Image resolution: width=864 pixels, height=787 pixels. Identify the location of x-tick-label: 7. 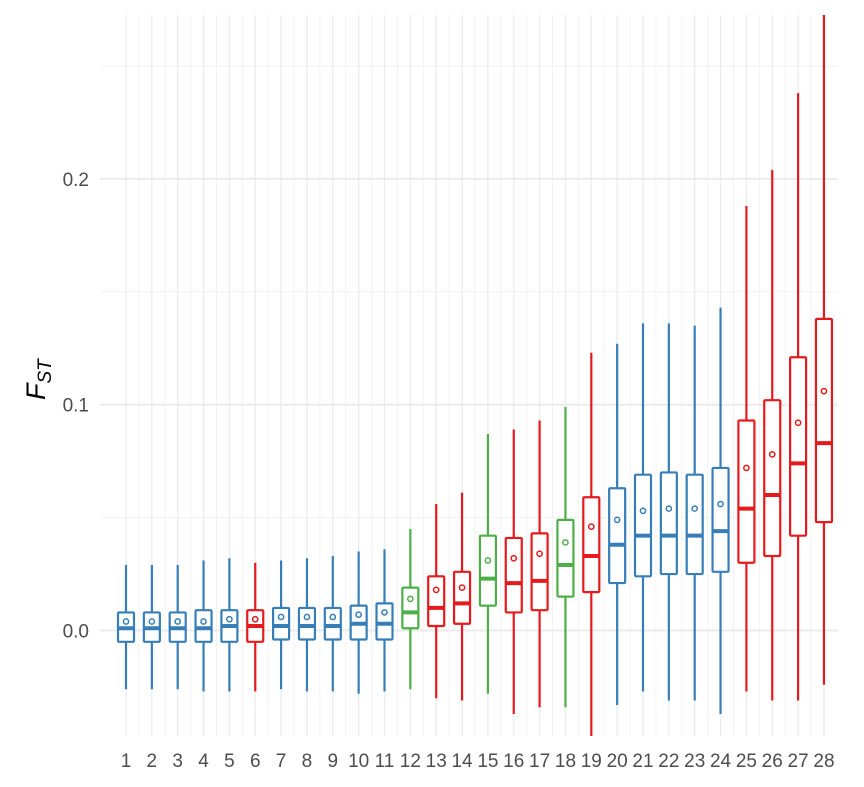
(281, 761).